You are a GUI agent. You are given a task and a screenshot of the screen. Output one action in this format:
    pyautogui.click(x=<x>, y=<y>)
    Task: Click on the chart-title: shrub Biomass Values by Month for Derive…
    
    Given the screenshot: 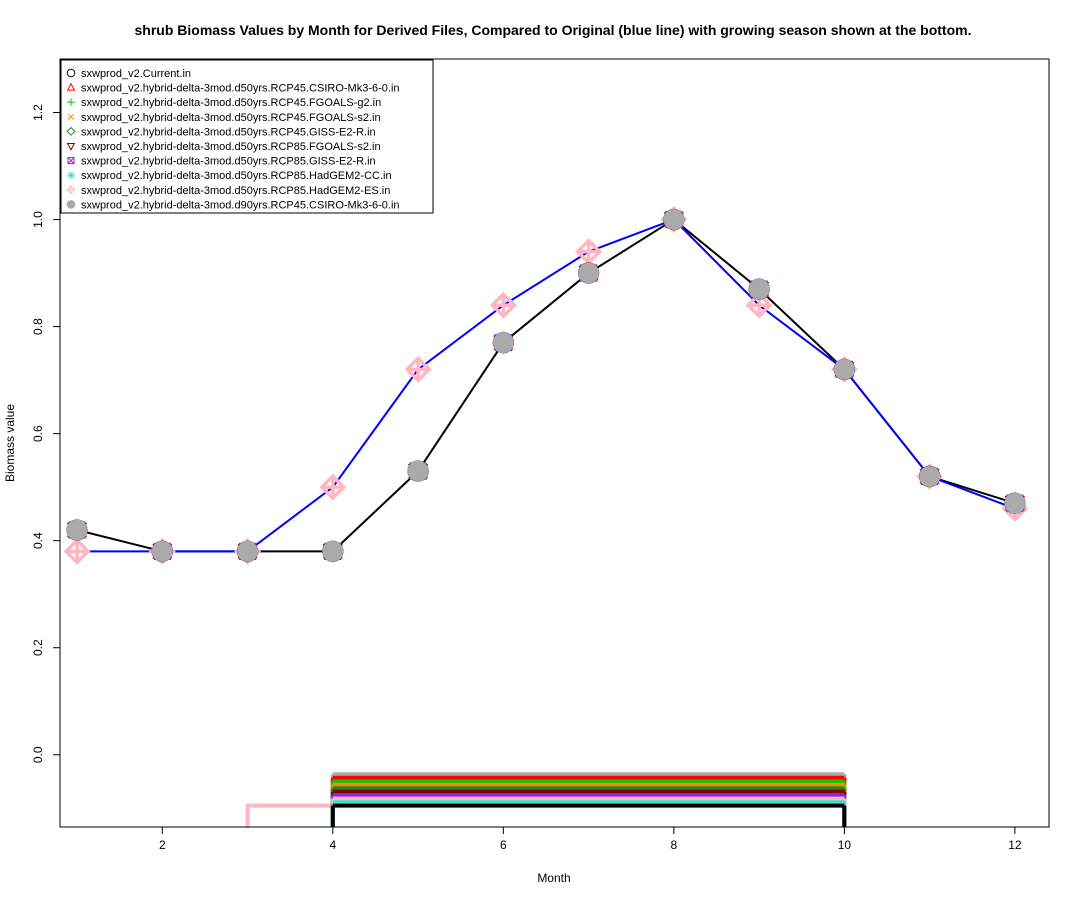 What is the action you would take?
    pyautogui.click(x=553, y=30)
    